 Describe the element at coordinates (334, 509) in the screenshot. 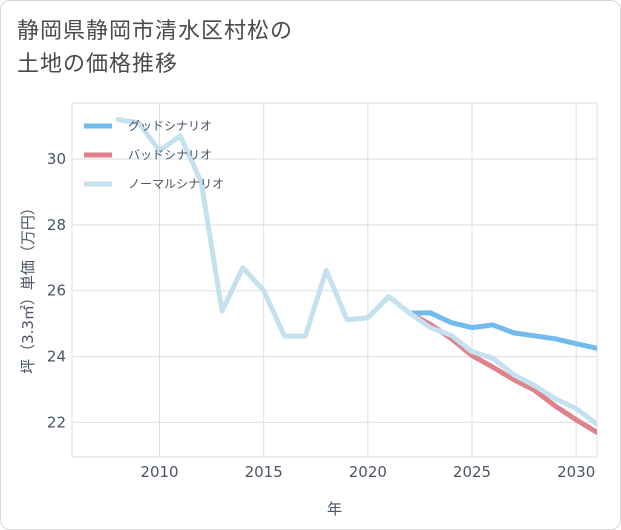

I see `x-axis-title: 年` at that location.